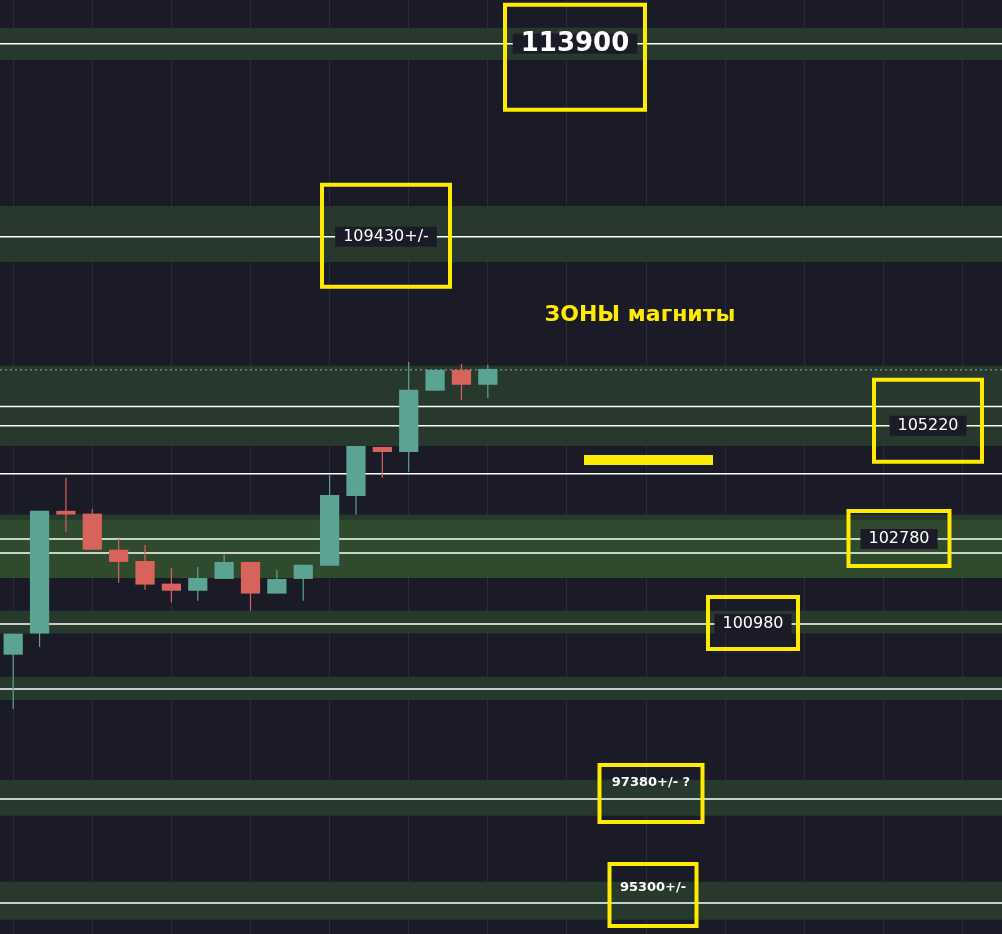 This screenshot has height=934, width=1002. Describe the element at coordinates (753, 623) in the screenshot. I see `ref-line-label: 100980` at that location.